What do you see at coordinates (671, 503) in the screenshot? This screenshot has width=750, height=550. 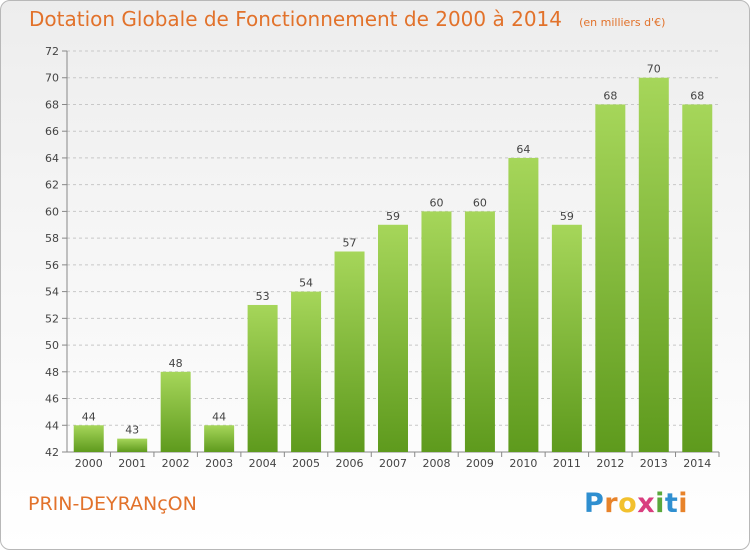 I see `logo-letter: t` at bounding box center [671, 503].